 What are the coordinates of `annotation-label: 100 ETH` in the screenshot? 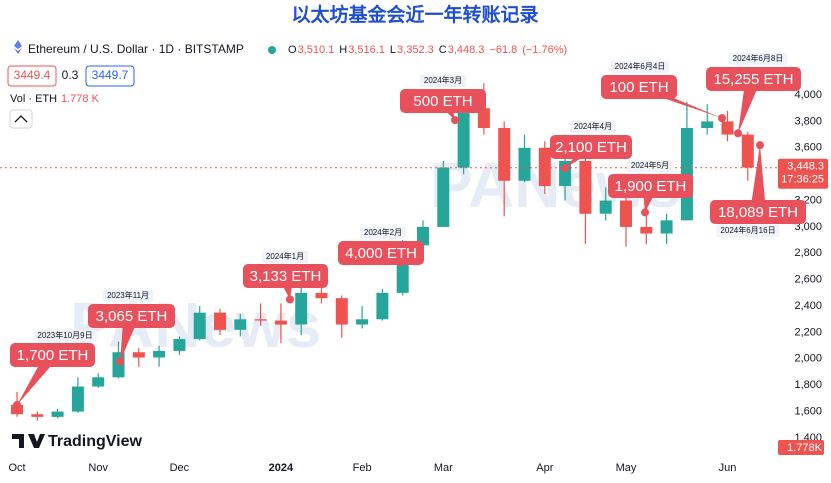 It's located at (638, 87).